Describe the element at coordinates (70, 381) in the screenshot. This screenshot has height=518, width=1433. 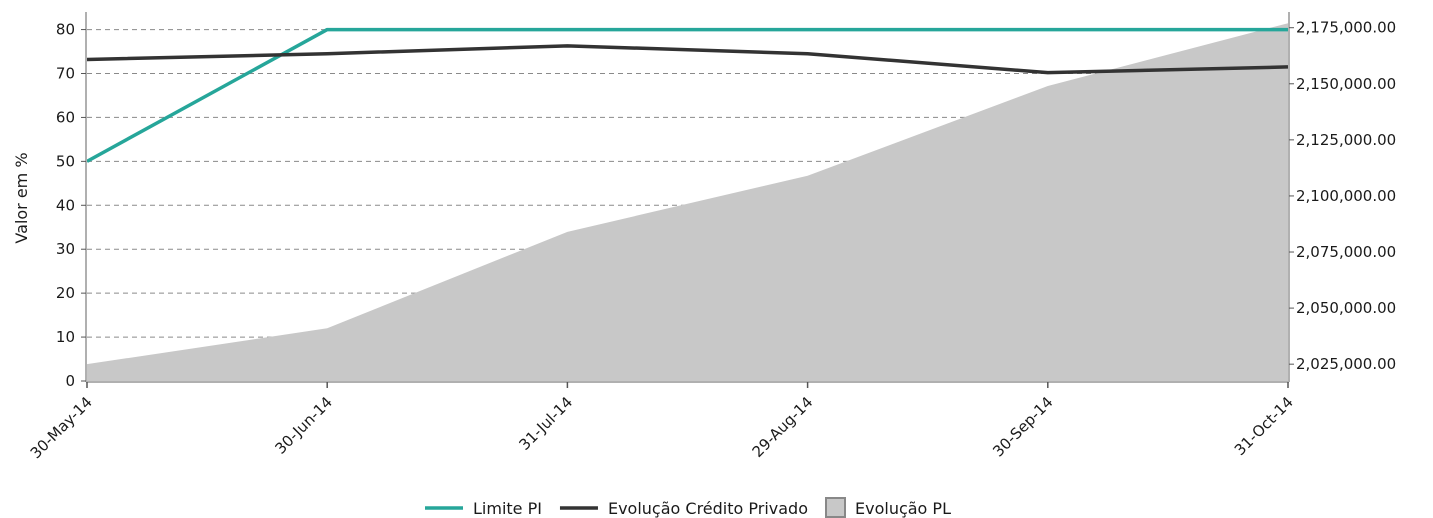
I see `left-tick-label: 0` at that location.